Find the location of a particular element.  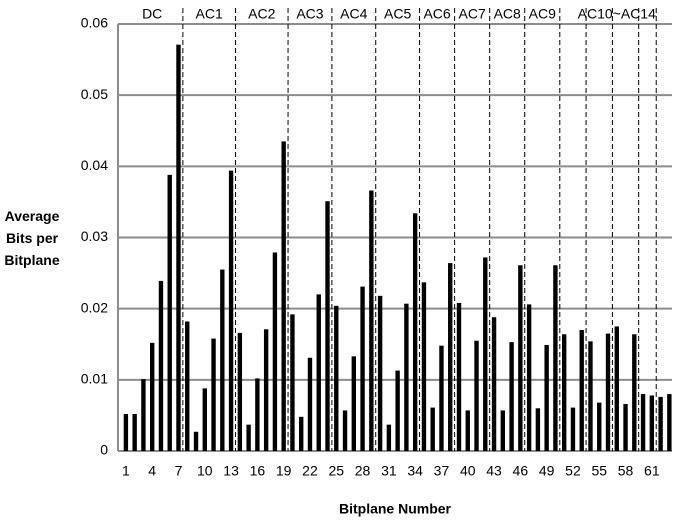

x-tick-label: 4 is located at coordinates (152, 471).